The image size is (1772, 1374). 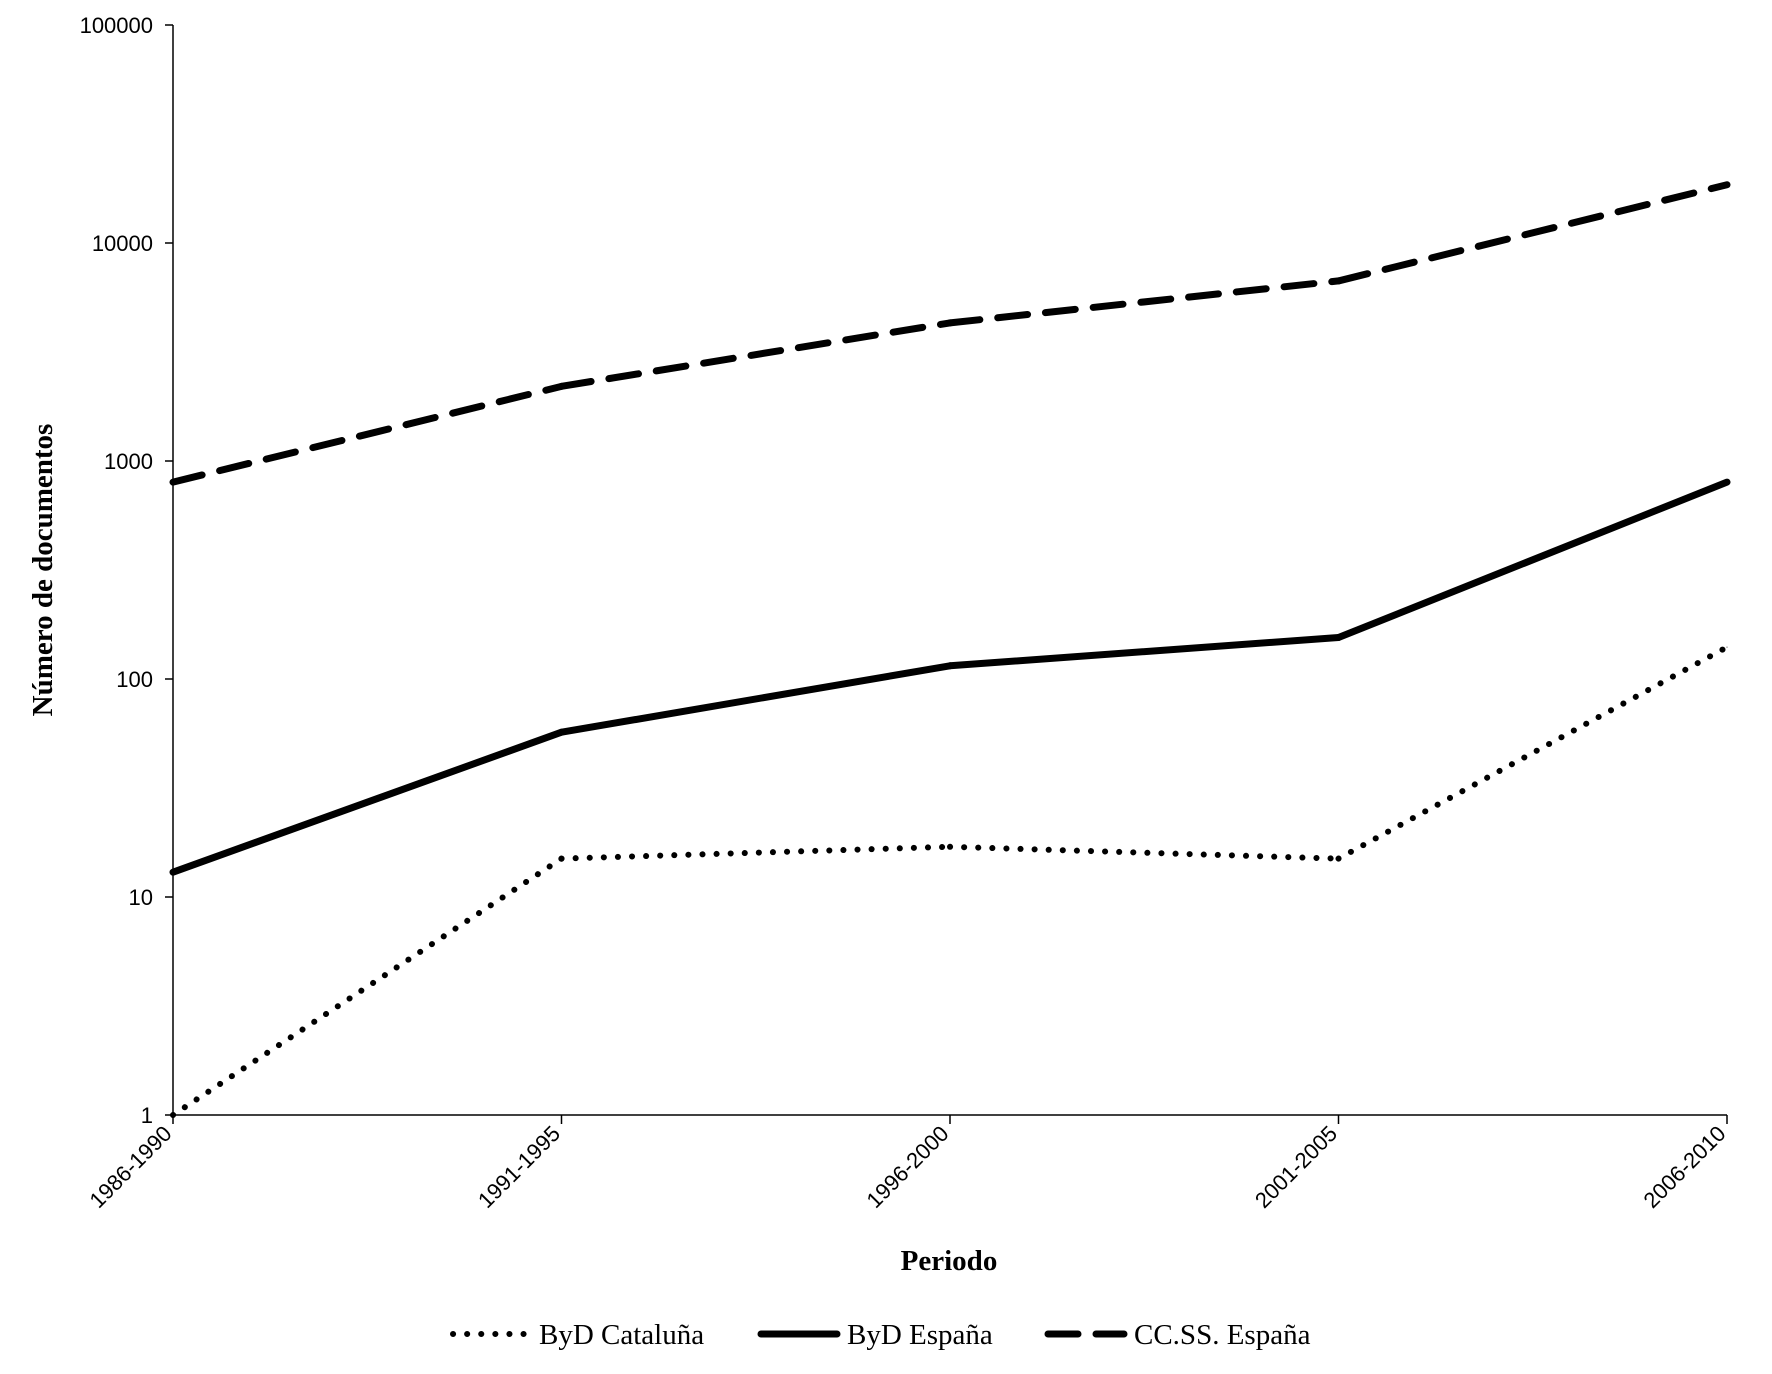 What do you see at coordinates (147, 1115) in the screenshot?
I see `y-tick-label: 1` at bounding box center [147, 1115].